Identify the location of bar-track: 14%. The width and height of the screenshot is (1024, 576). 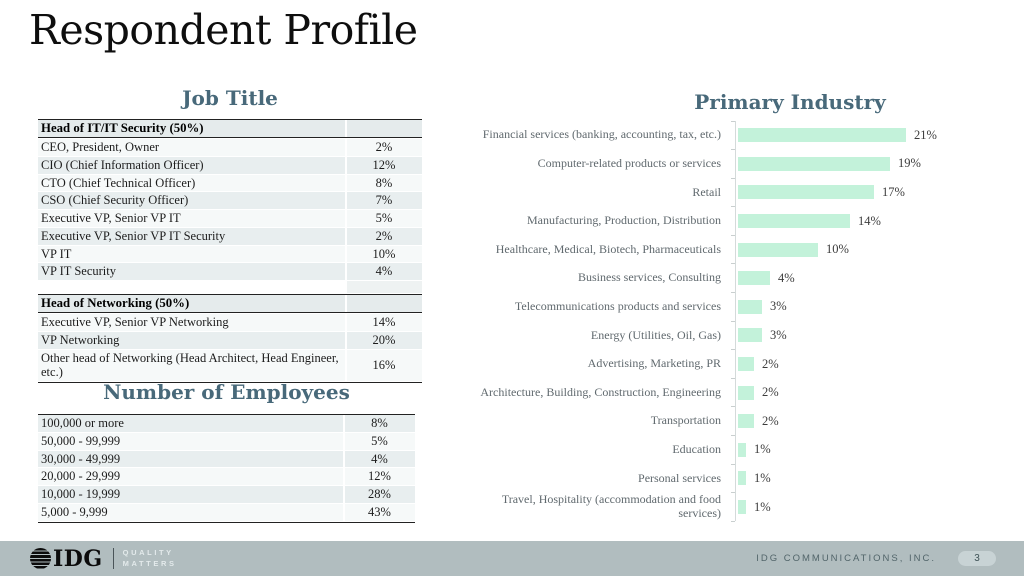
(874, 221).